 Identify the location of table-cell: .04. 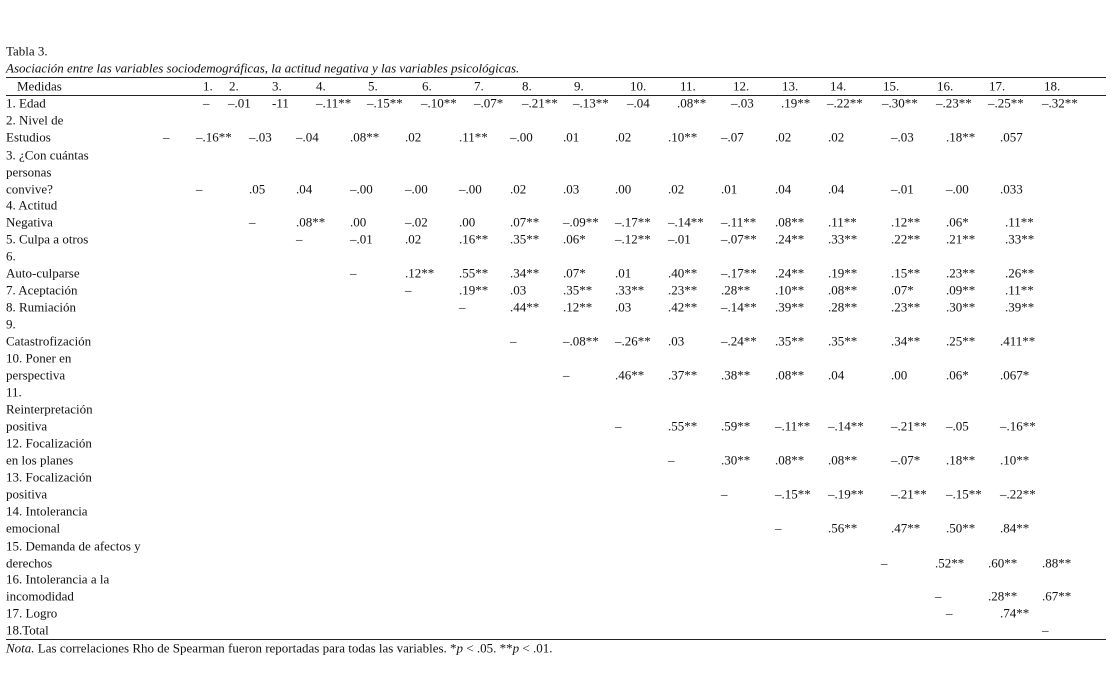
(836, 375).